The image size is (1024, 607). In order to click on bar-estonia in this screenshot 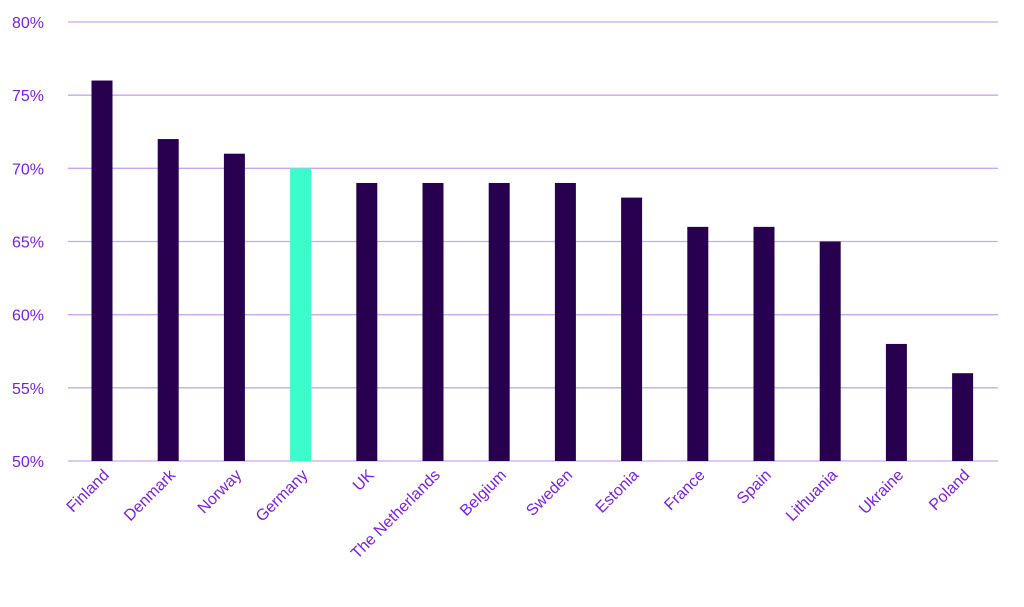, I will do `click(632, 329)`.